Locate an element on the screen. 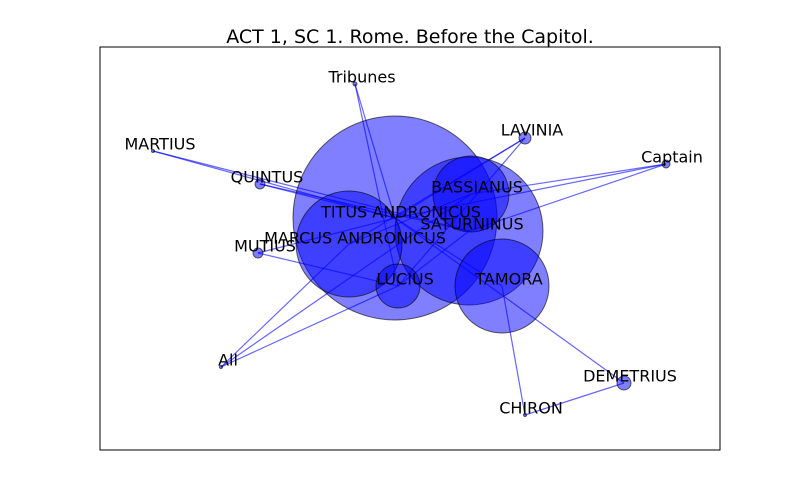 The height and width of the screenshot is (500, 800). node-chiron is located at coordinates (525, 415).